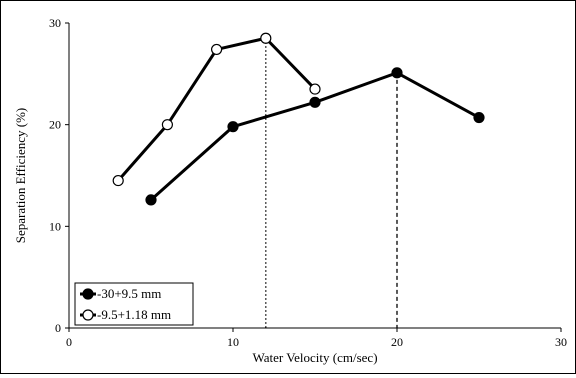  What do you see at coordinates (134, 314) in the screenshot?
I see `legend-label: -9.5+1.18 mm` at bounding box center [134, 314].